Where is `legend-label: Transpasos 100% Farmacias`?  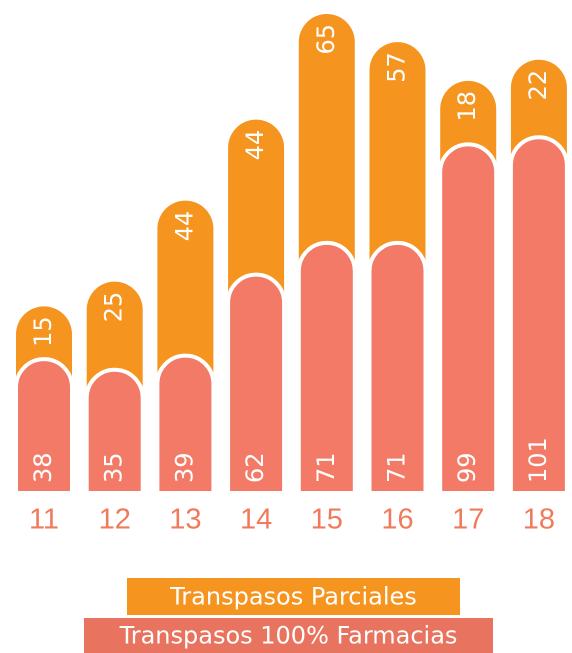
legend-label: Transpasos 100% Farmacias is located at coordinates (288, 636).